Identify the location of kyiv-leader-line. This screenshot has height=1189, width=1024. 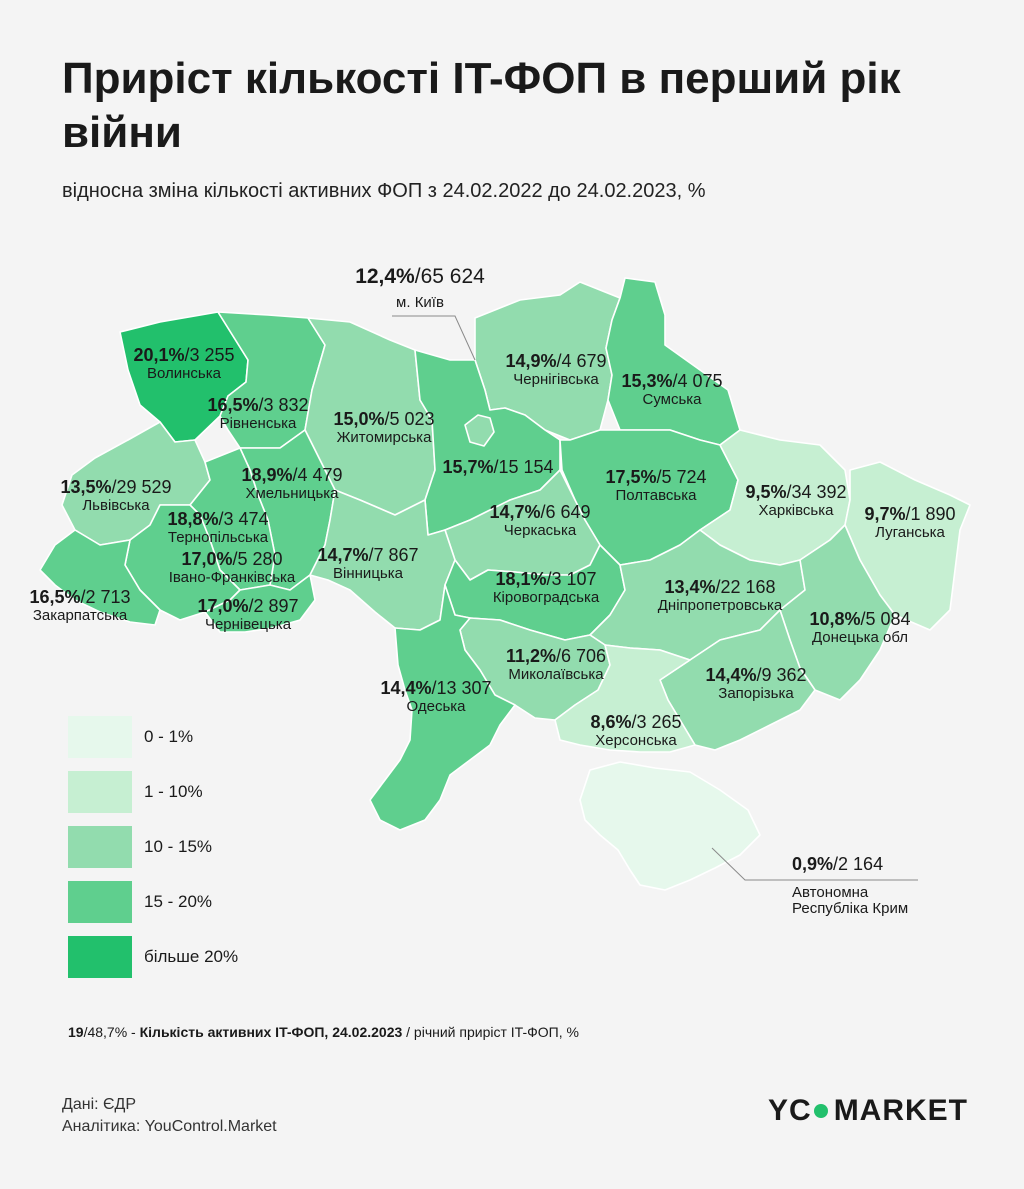
(434, 338).